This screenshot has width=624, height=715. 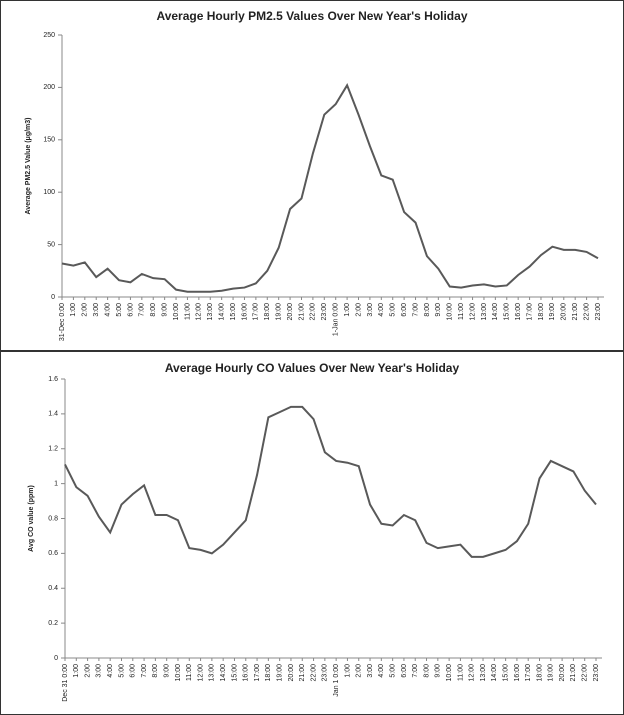 What do you see at coordinates (336, 680) in the screenshot?
I see `x-tick-label: Jan 1 0:00` at bounding box center [336, 680].